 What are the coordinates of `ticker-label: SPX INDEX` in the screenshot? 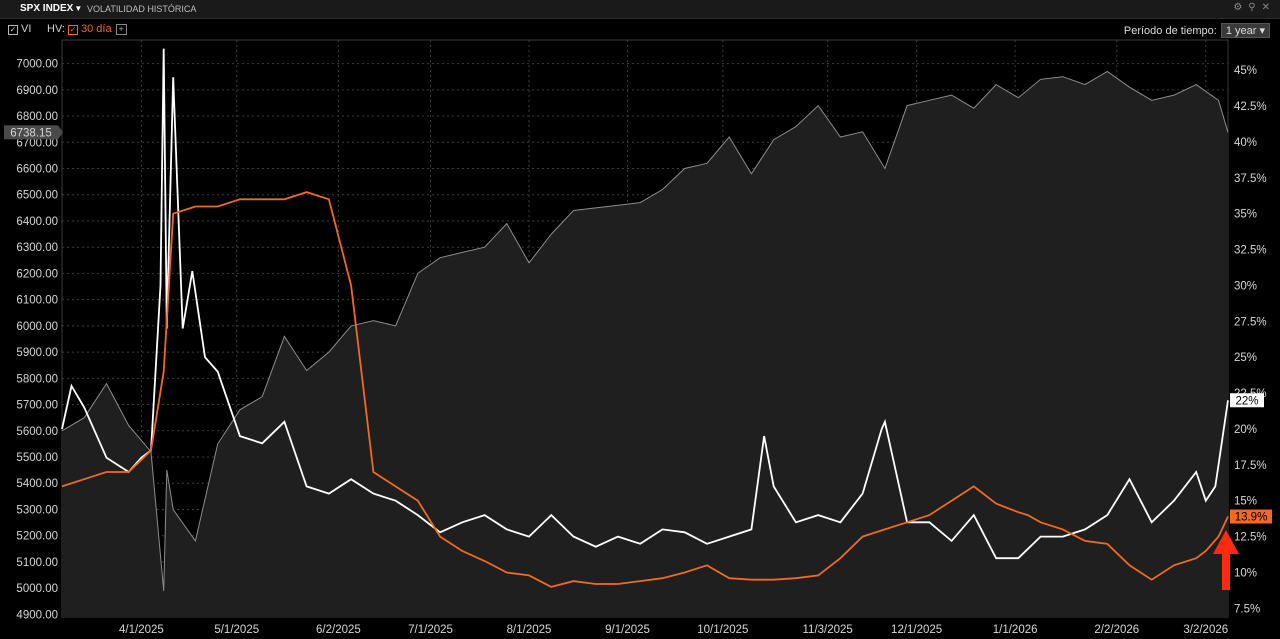 It's located at (47, 8).